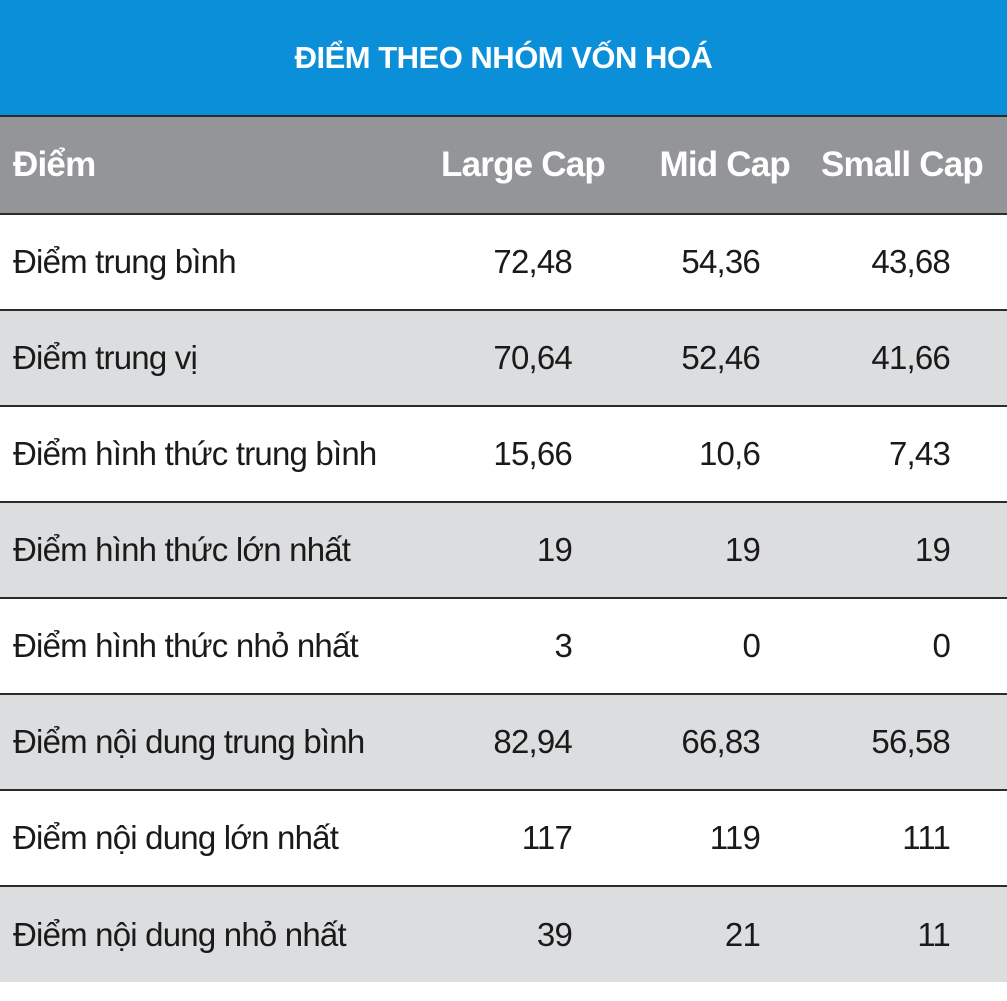 This screenshot has height=1001, width=1007. Describe the element at coordinates (507, 358) in the screenshot. I see `cell-large-cap: 70,64` at that location.